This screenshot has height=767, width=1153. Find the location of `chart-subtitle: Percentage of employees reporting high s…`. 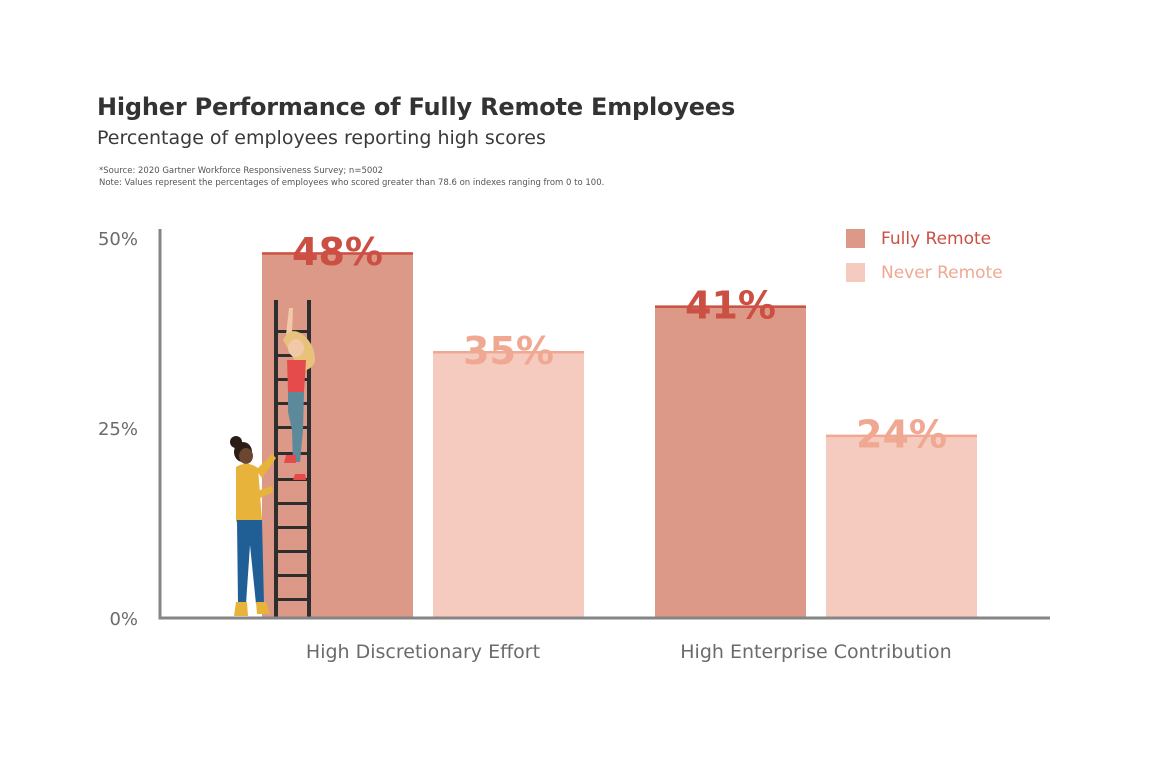

chart-subtitle: Percentage of employees reporting high s… is located at coordinates (321, 138).